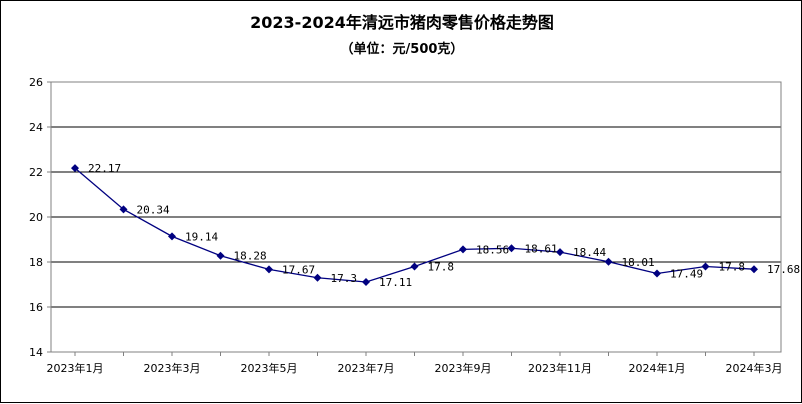  Describe the element at coordinates (36, 307) in the screenshot. I see `y-tick-label: 16` at that location.